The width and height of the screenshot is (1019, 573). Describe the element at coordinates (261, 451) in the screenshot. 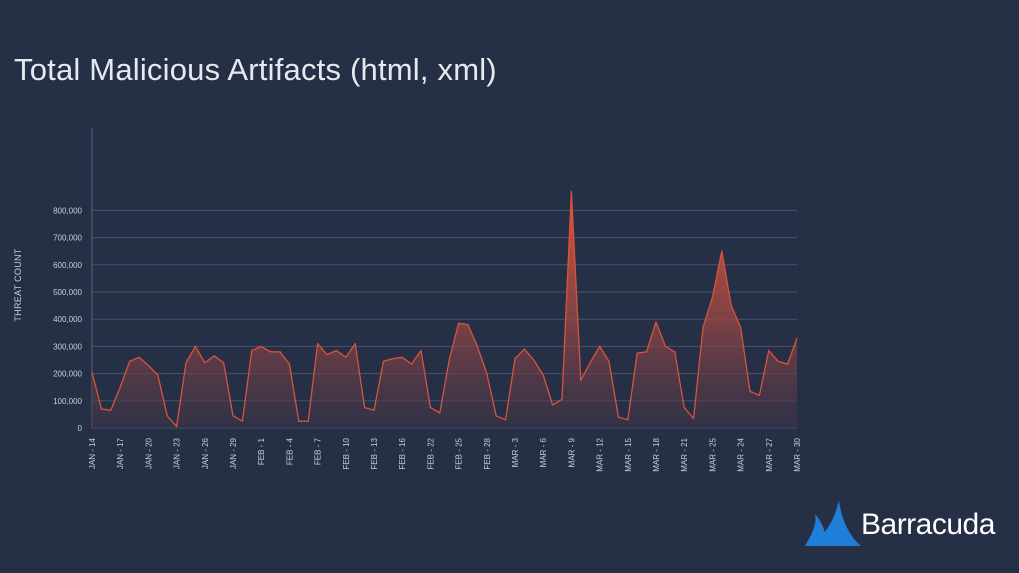

I see `x-tick-label: FEB - 1` at that location.